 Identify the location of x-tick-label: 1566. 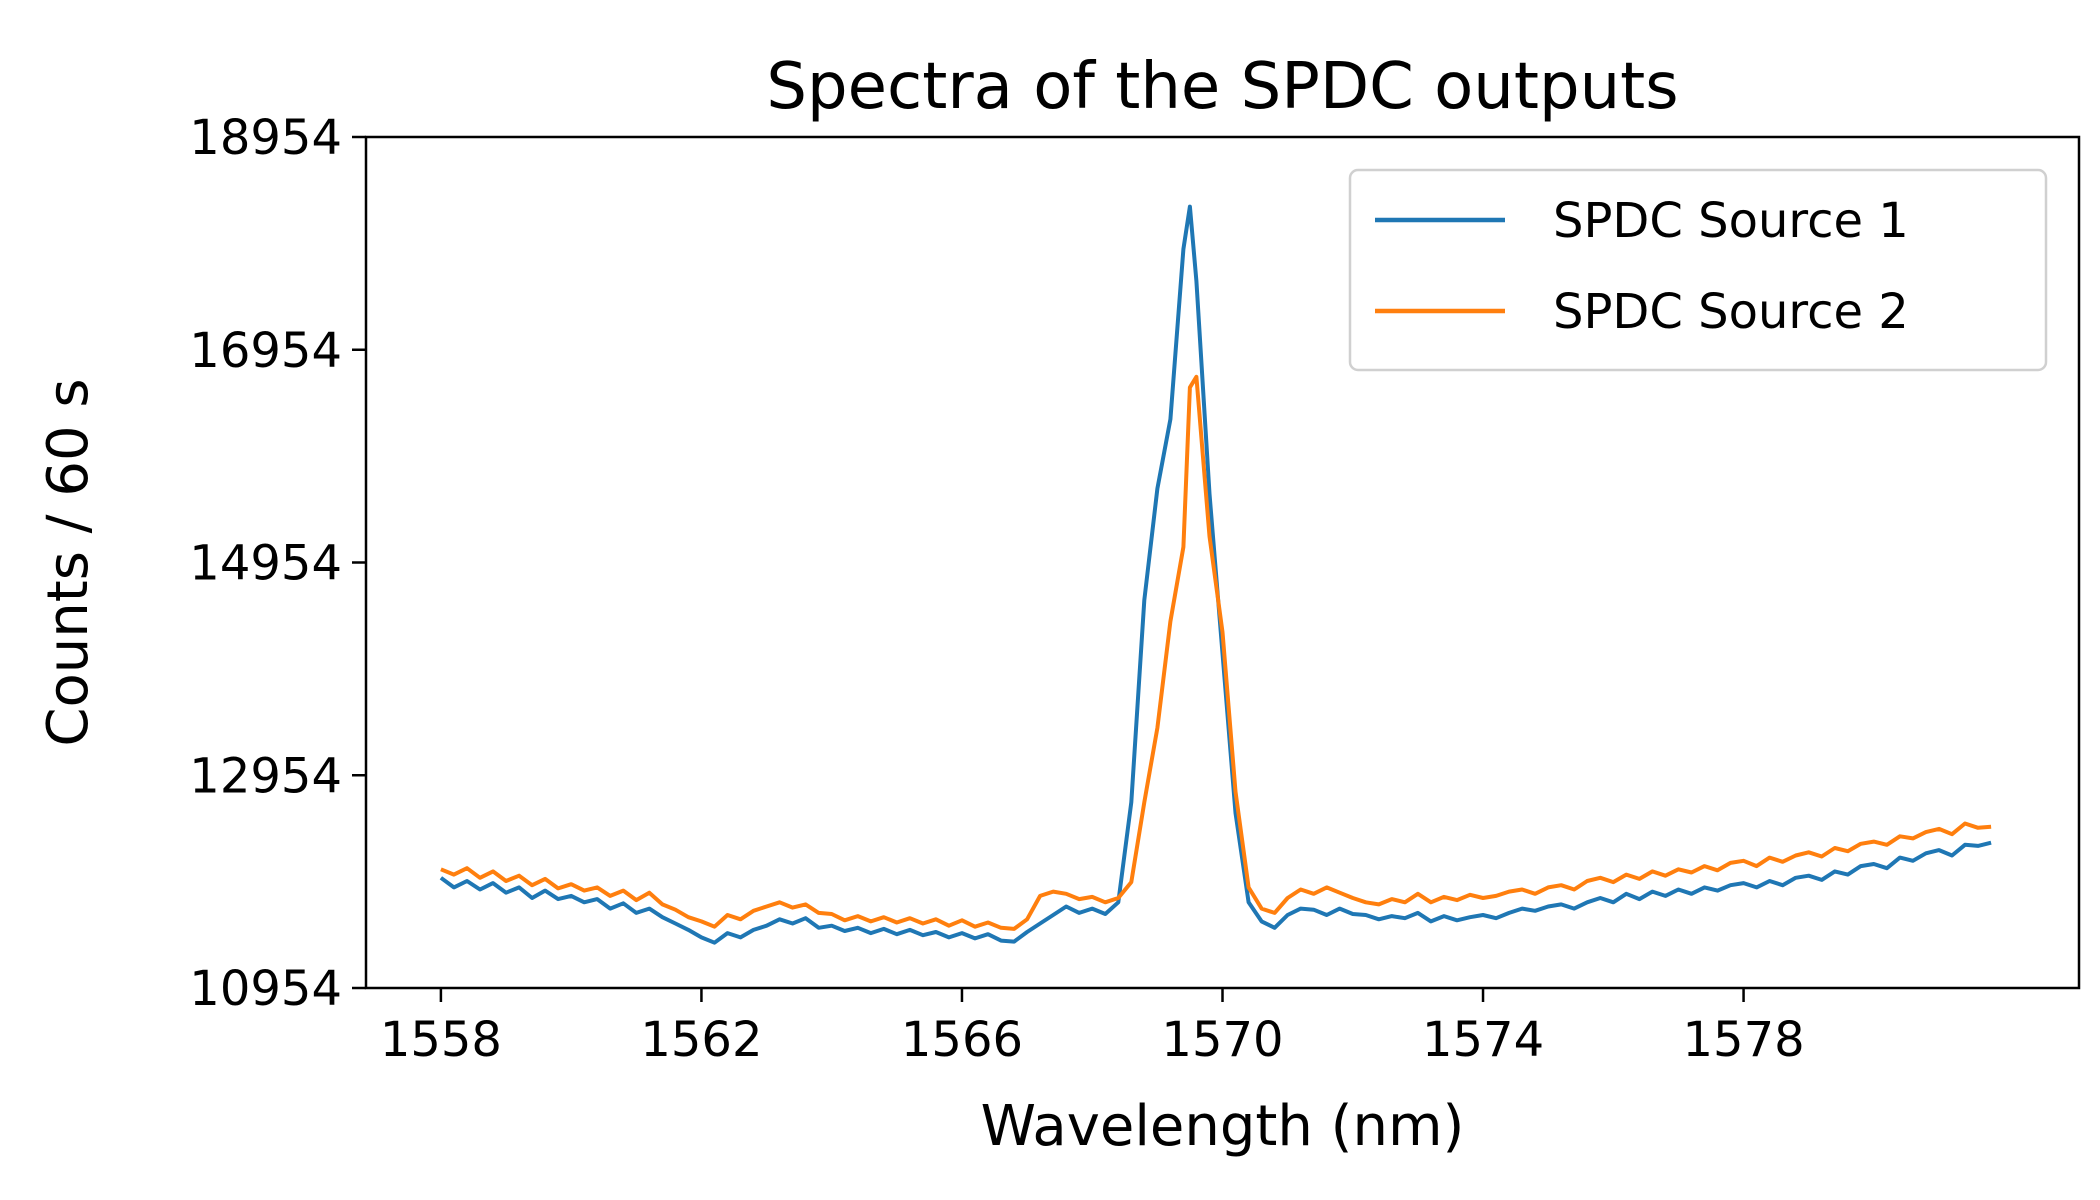
(962, 1040).